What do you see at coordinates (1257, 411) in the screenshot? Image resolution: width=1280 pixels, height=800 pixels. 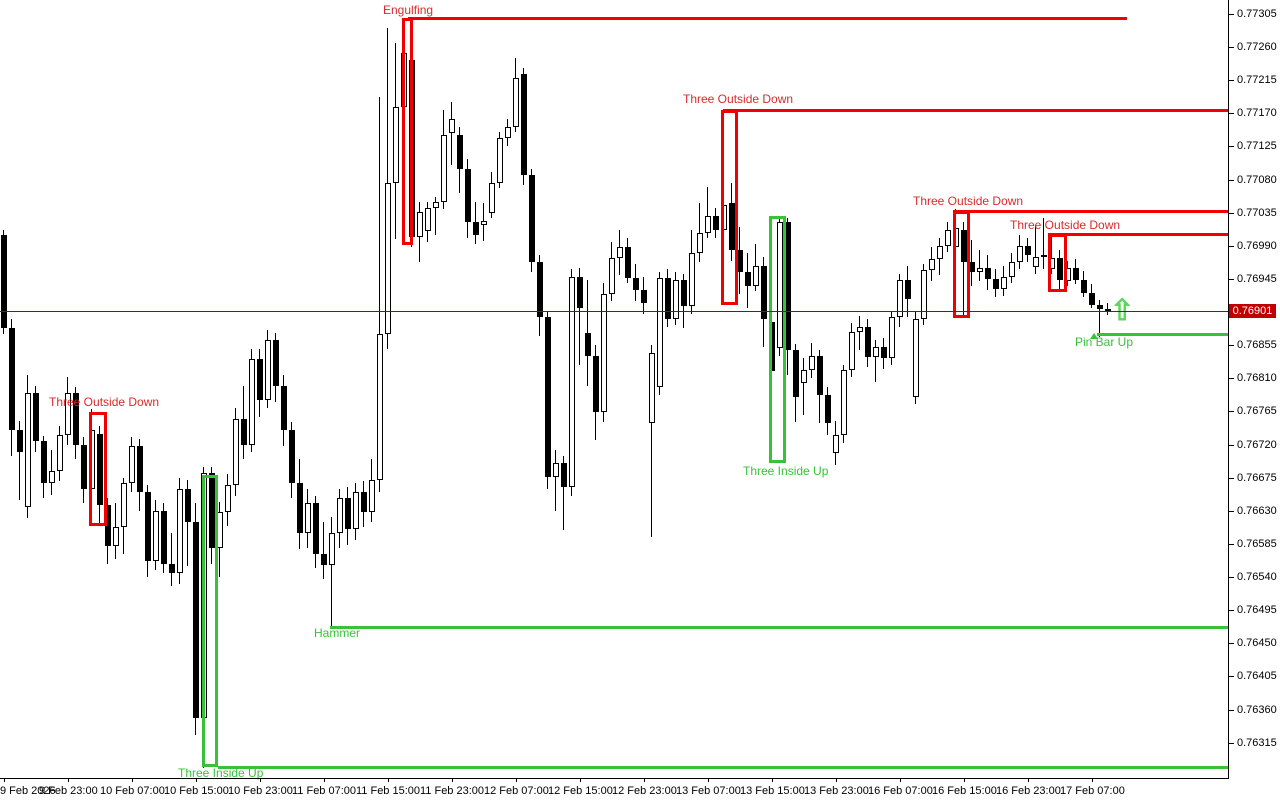 I see `price-axis-label: 0.76765` at bounding box center [1257, 411].